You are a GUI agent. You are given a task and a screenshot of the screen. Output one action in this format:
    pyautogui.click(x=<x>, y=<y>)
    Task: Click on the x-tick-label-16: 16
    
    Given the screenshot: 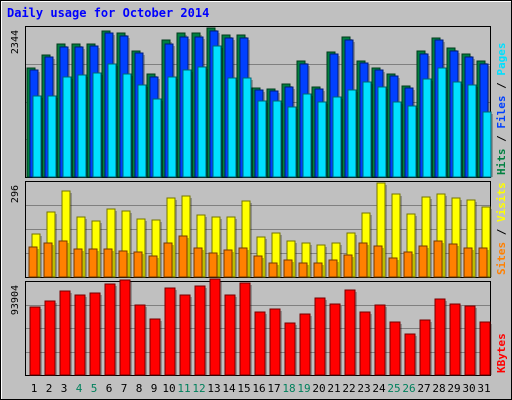 What is the action you would take?
    pyautogui.click(x=258, y=388)
    